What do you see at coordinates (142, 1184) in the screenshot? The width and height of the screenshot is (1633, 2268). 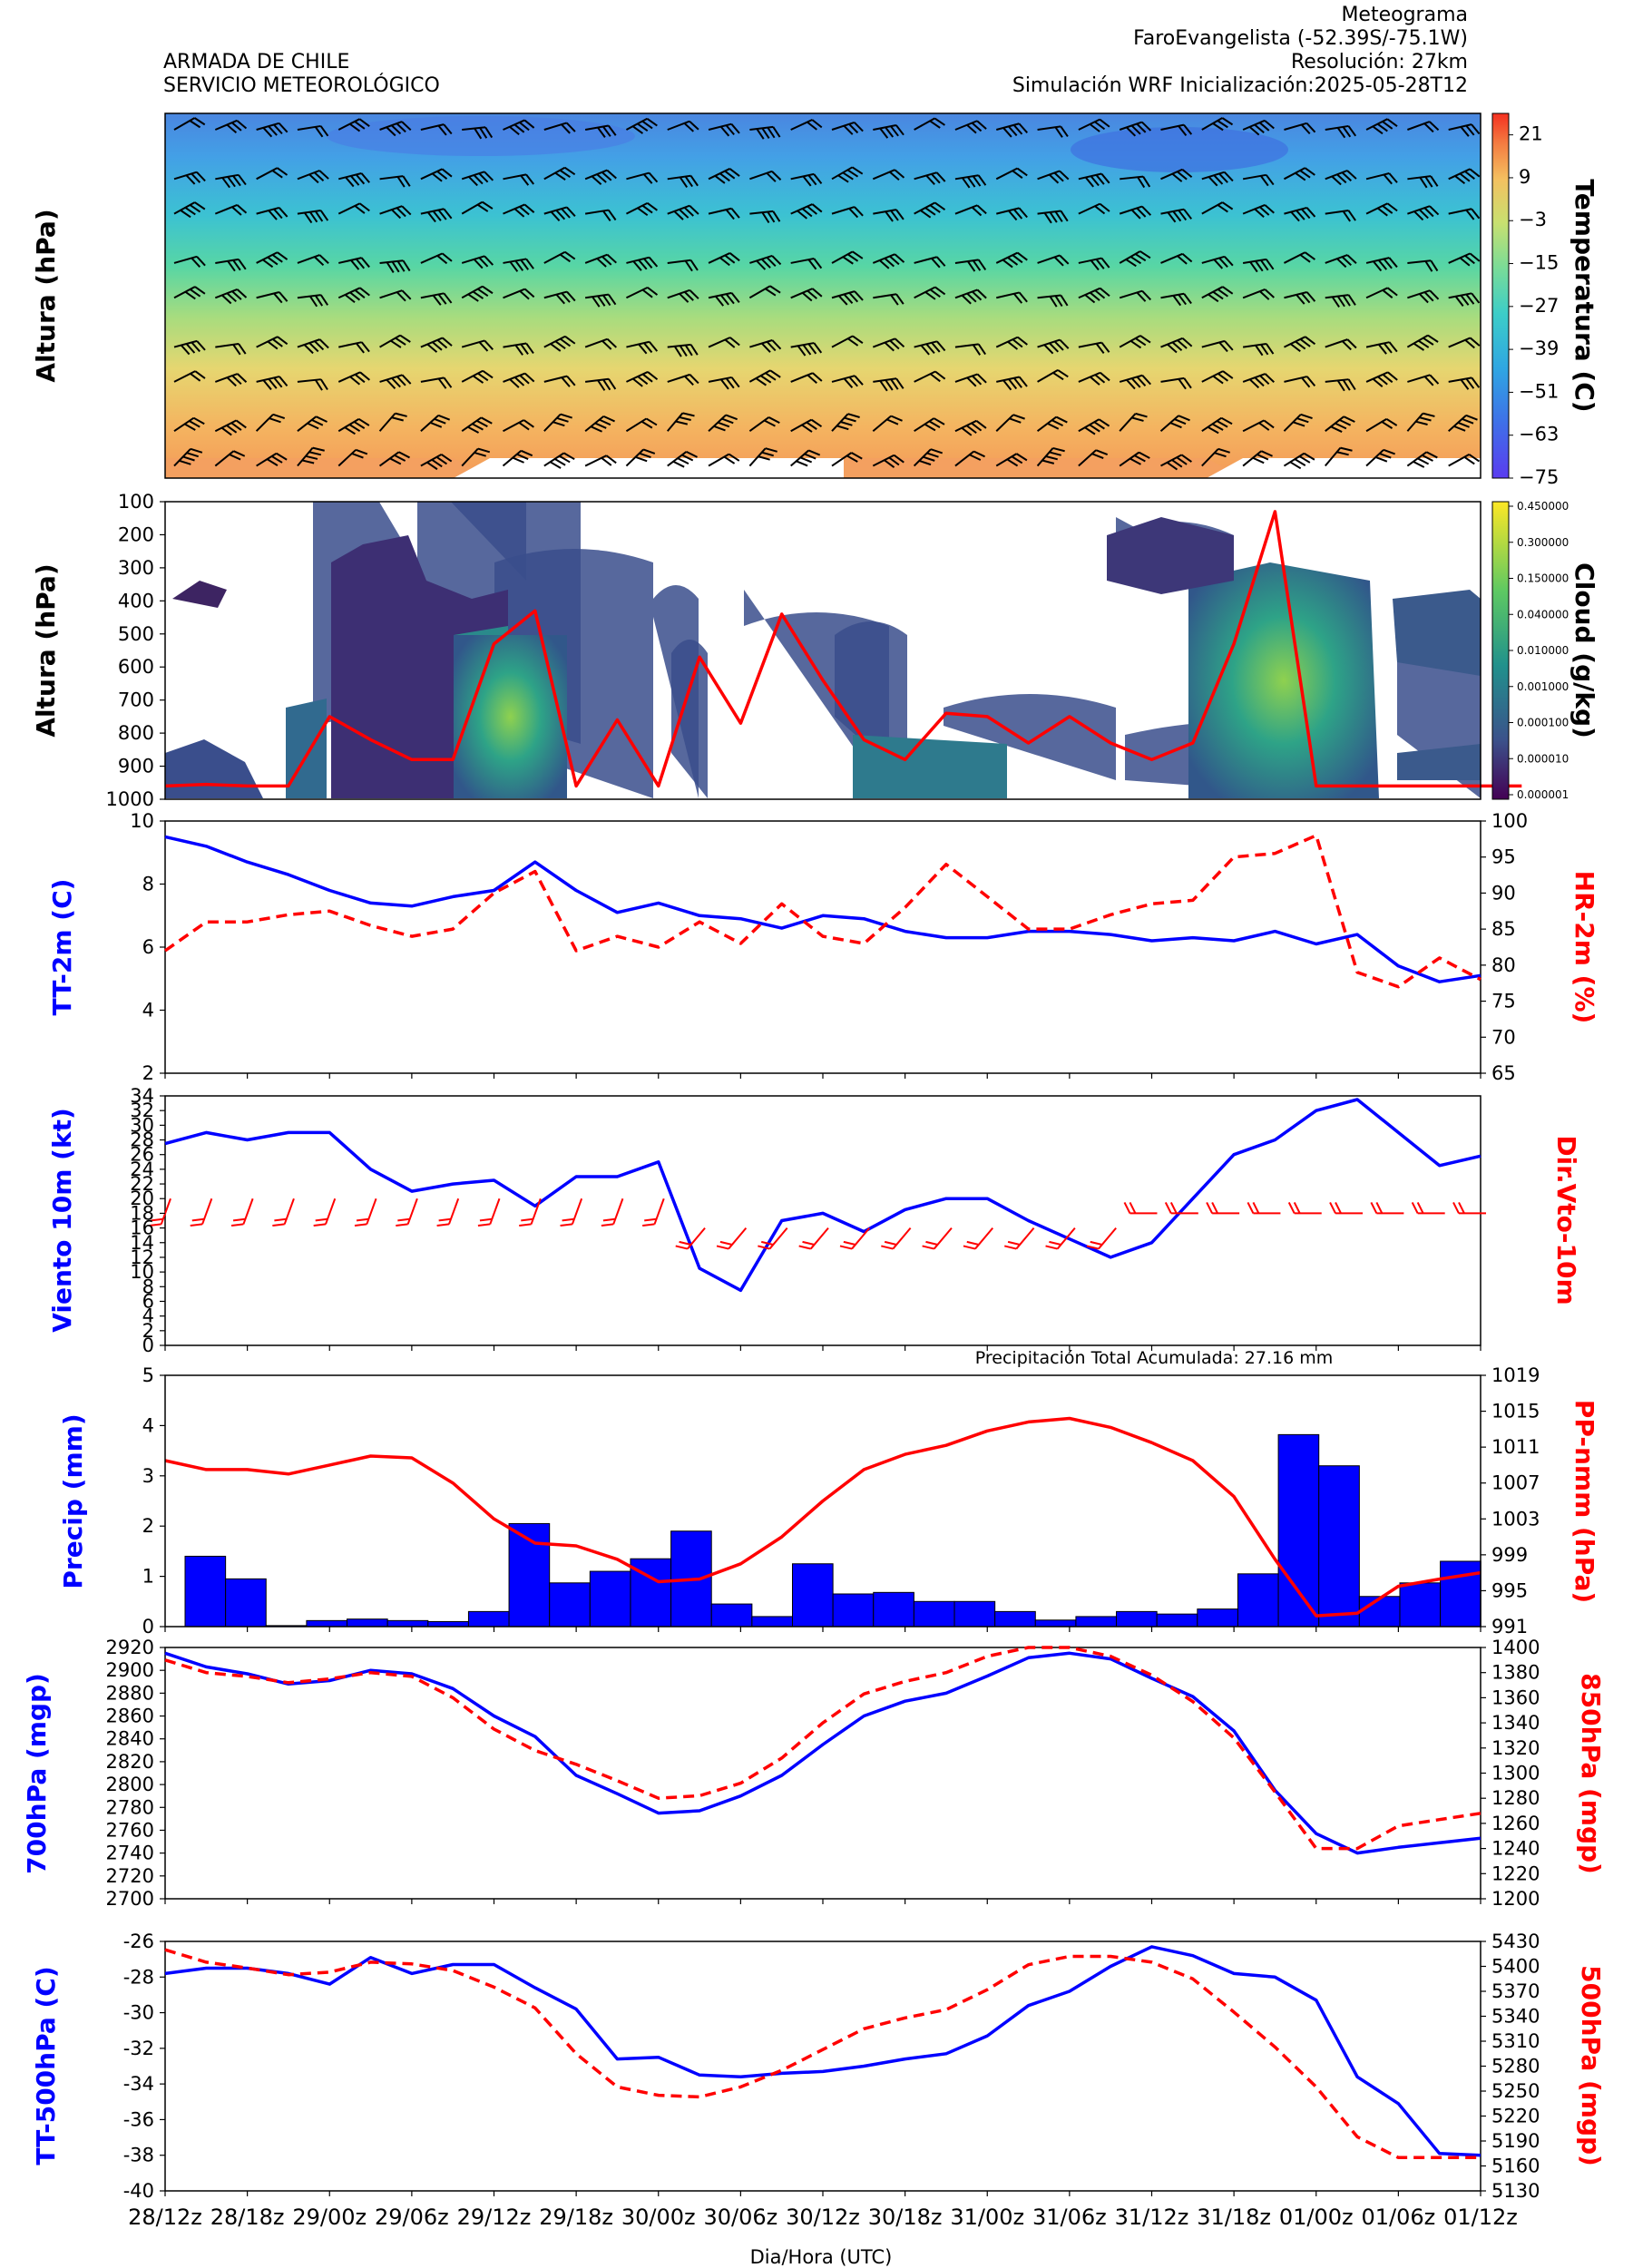 I see `wind10m-panel-tick-label: 22` at bounding box center [142, 1184].